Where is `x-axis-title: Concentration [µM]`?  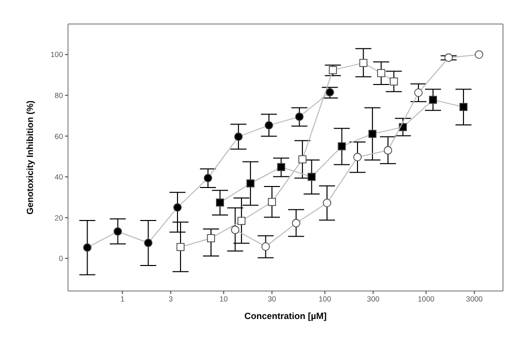
x-axis-title: Concentration [µM] is located at coordinates (285, 316).